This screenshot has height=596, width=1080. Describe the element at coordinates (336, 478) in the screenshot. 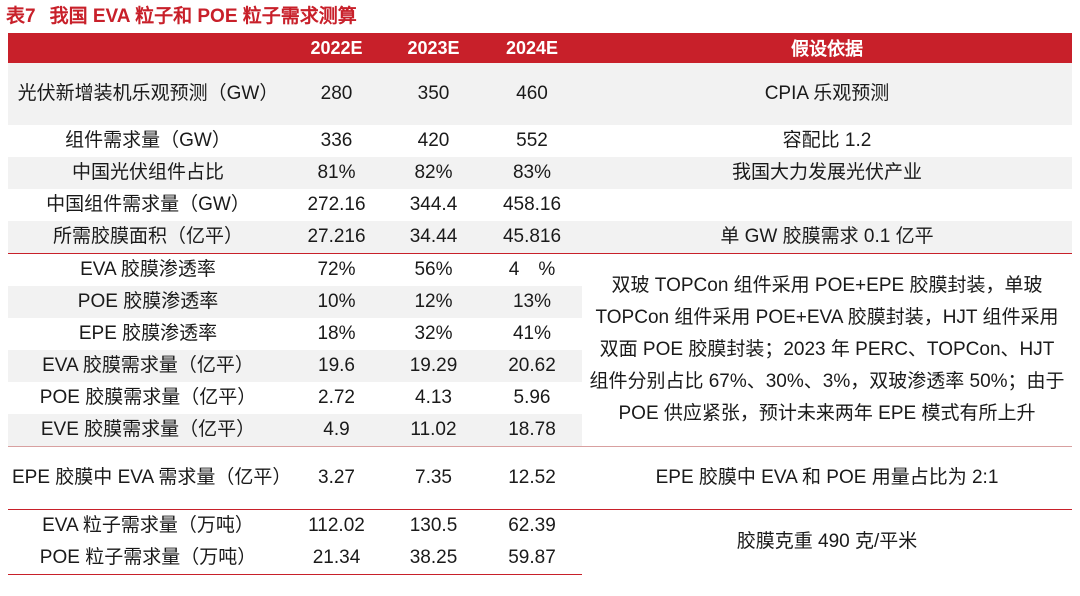

I see `cell-2022: 3.27` at that location.